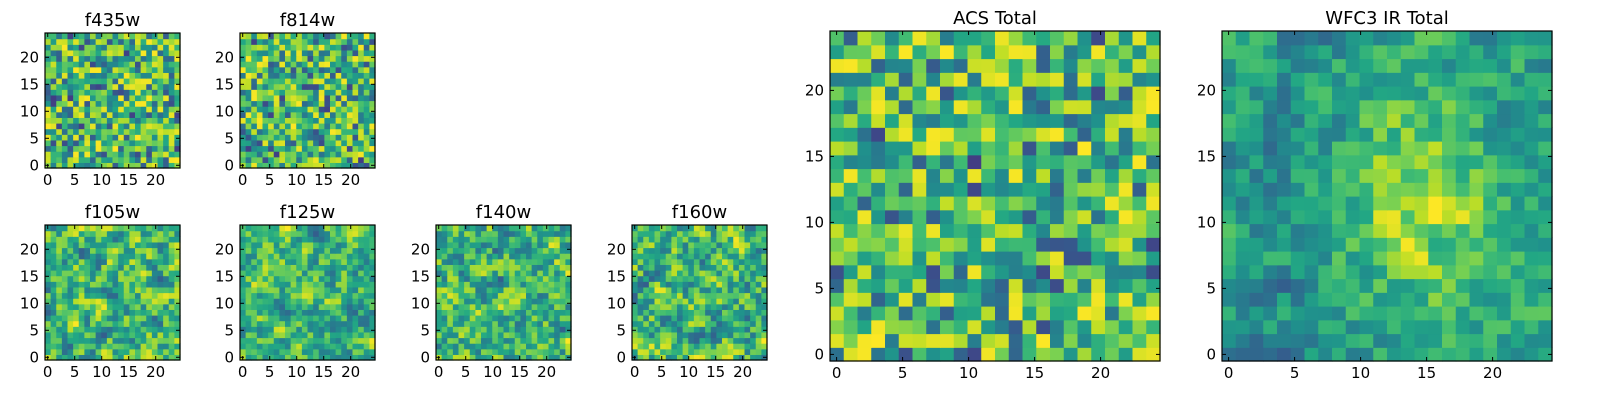  Describe the element at coordinates (101, 180) in the screenshot. I see `x-tick-label: 10` at that location.